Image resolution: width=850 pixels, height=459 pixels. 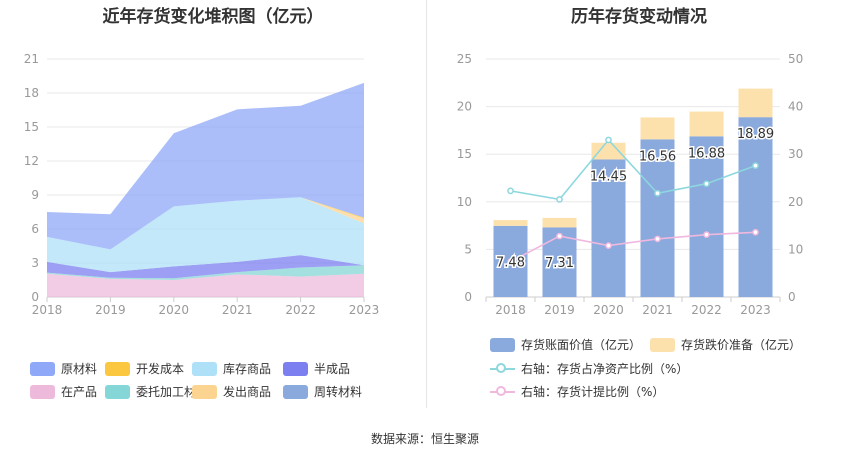 I want to click on area-series-semi, so click(x=205, y=267).